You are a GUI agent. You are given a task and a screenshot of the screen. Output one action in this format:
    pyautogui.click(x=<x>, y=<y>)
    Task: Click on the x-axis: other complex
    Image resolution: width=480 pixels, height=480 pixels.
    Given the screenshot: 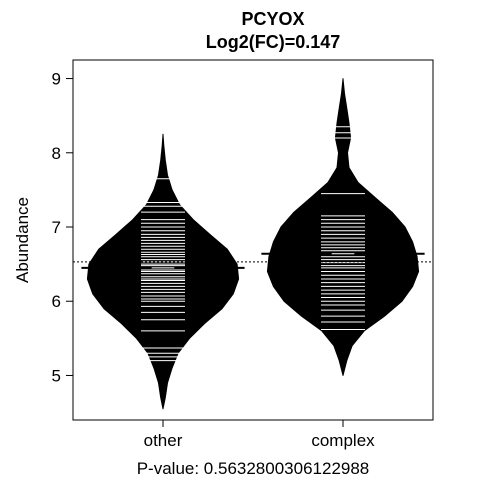 What is the action you would take?
    pyautogui.click(x=259, y=435)
    